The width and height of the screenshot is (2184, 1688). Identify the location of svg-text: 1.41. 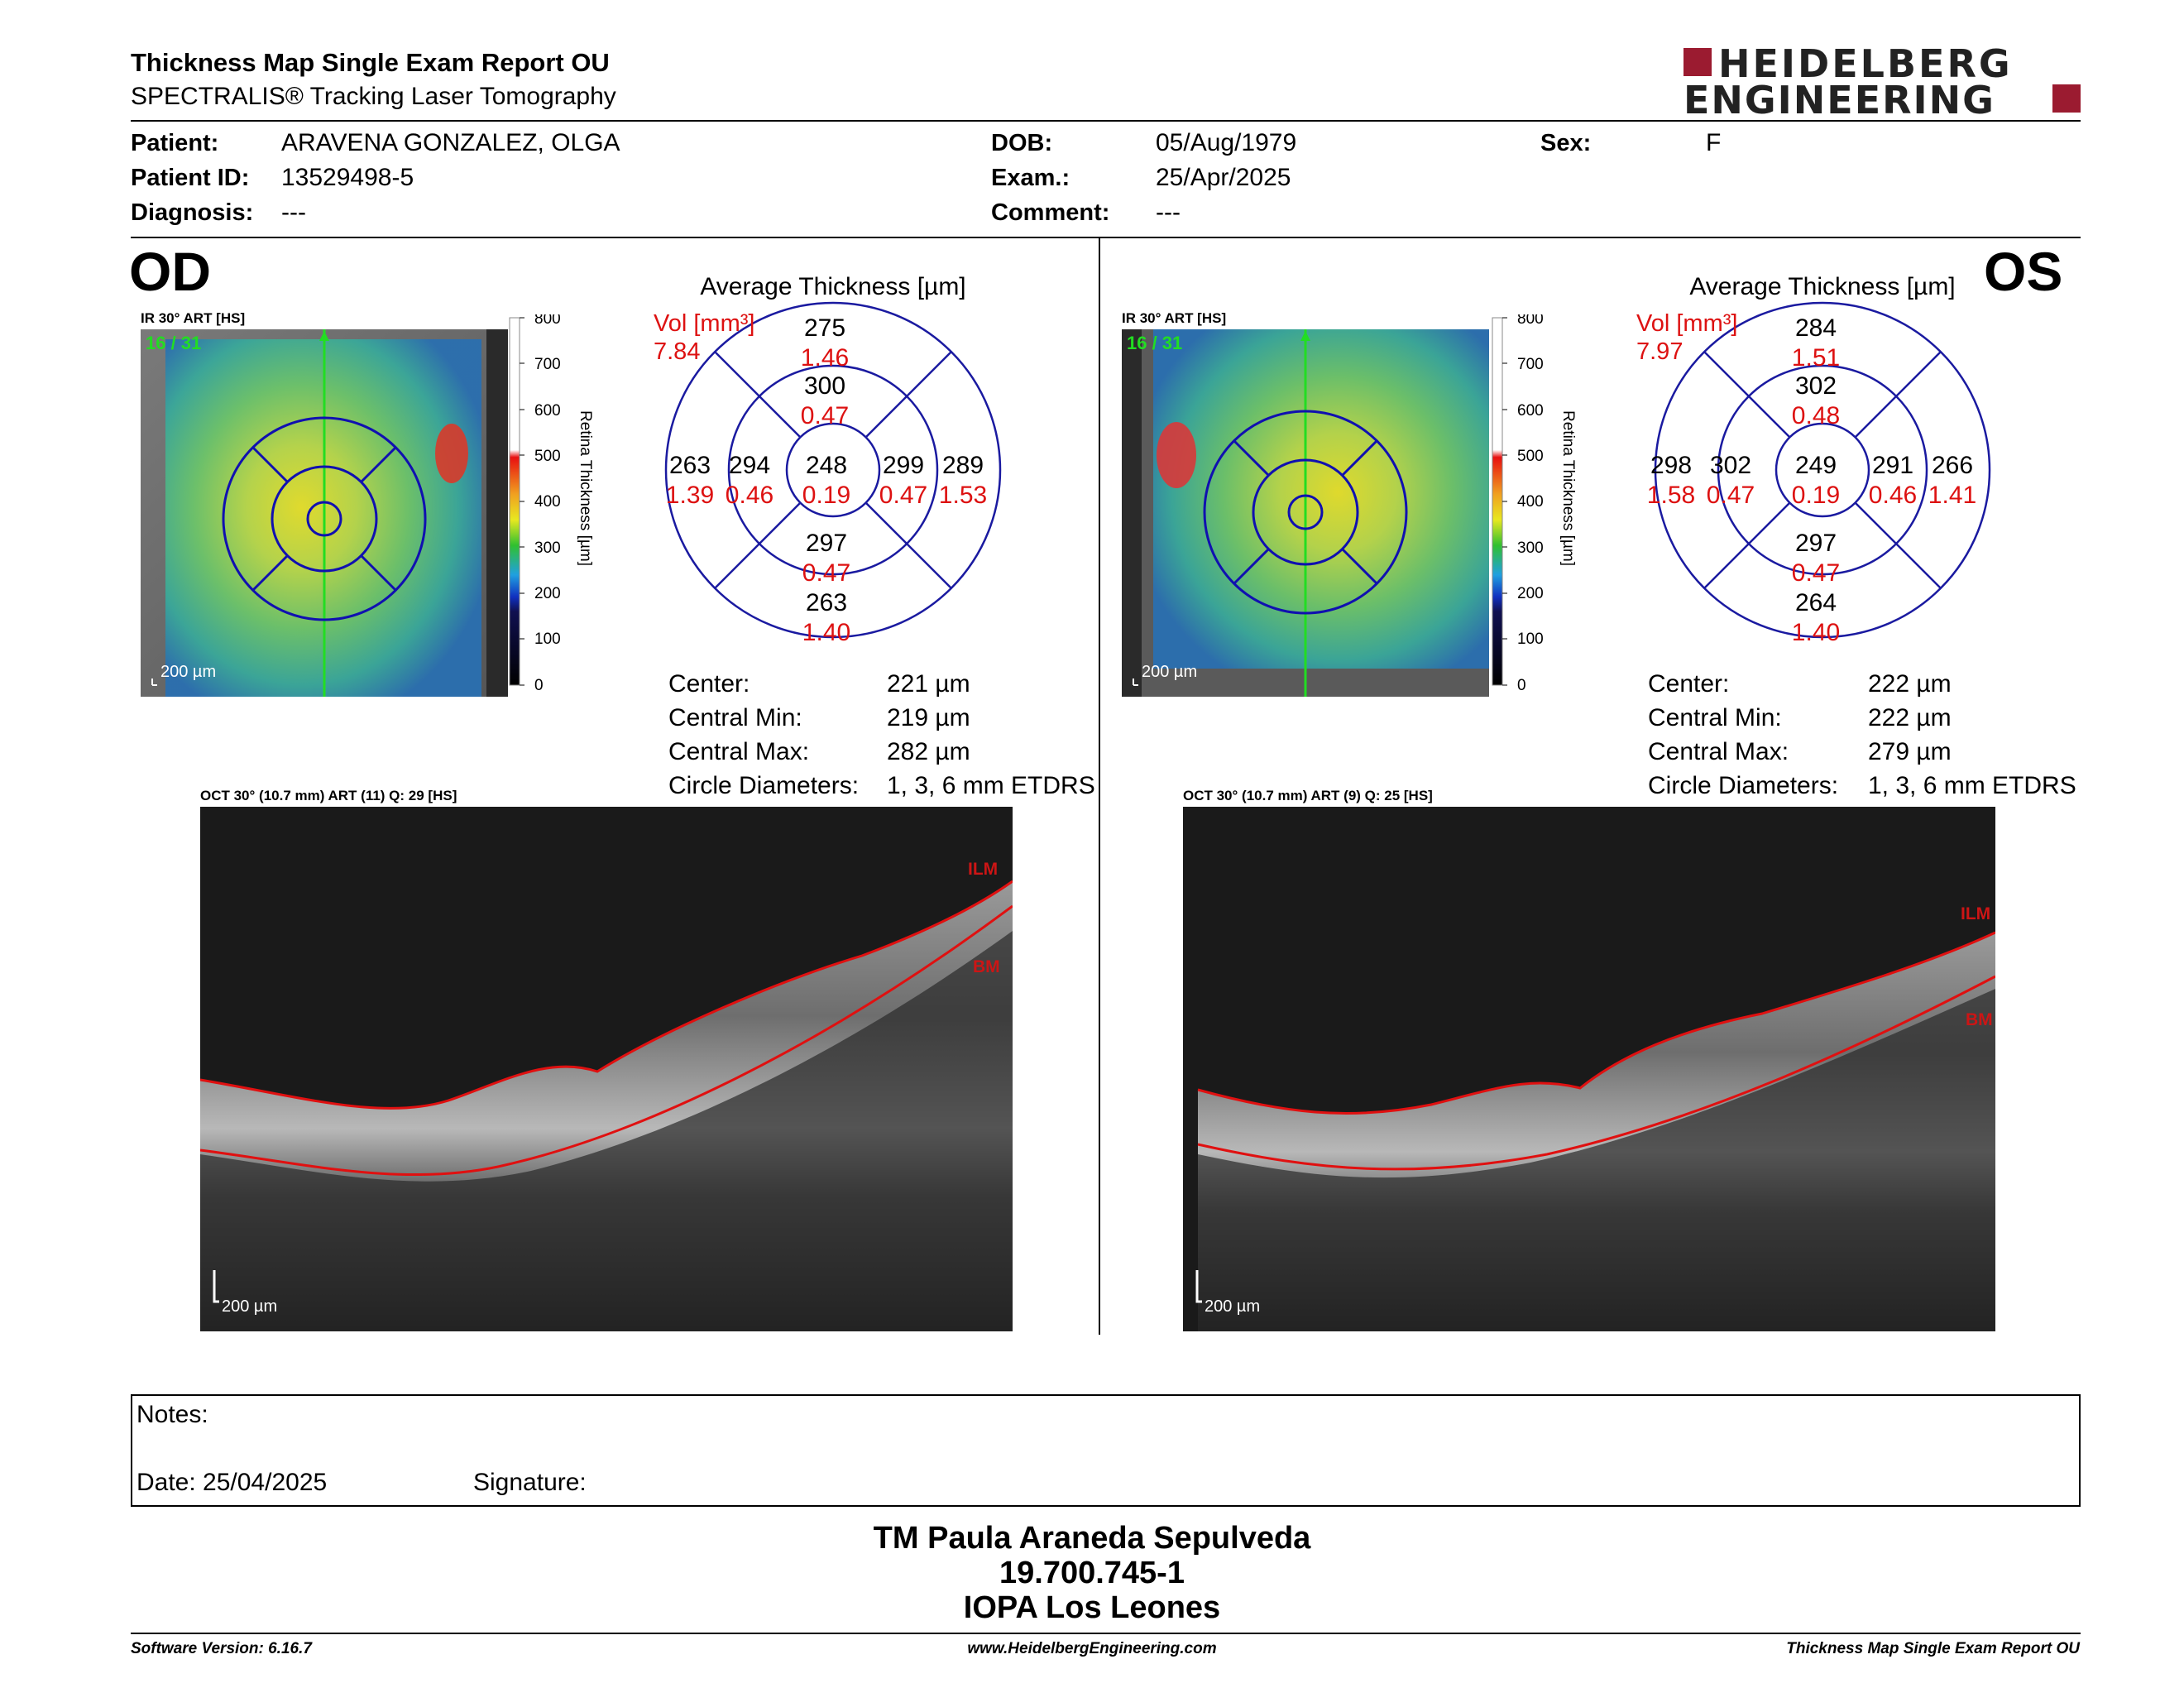
(1952, 495).